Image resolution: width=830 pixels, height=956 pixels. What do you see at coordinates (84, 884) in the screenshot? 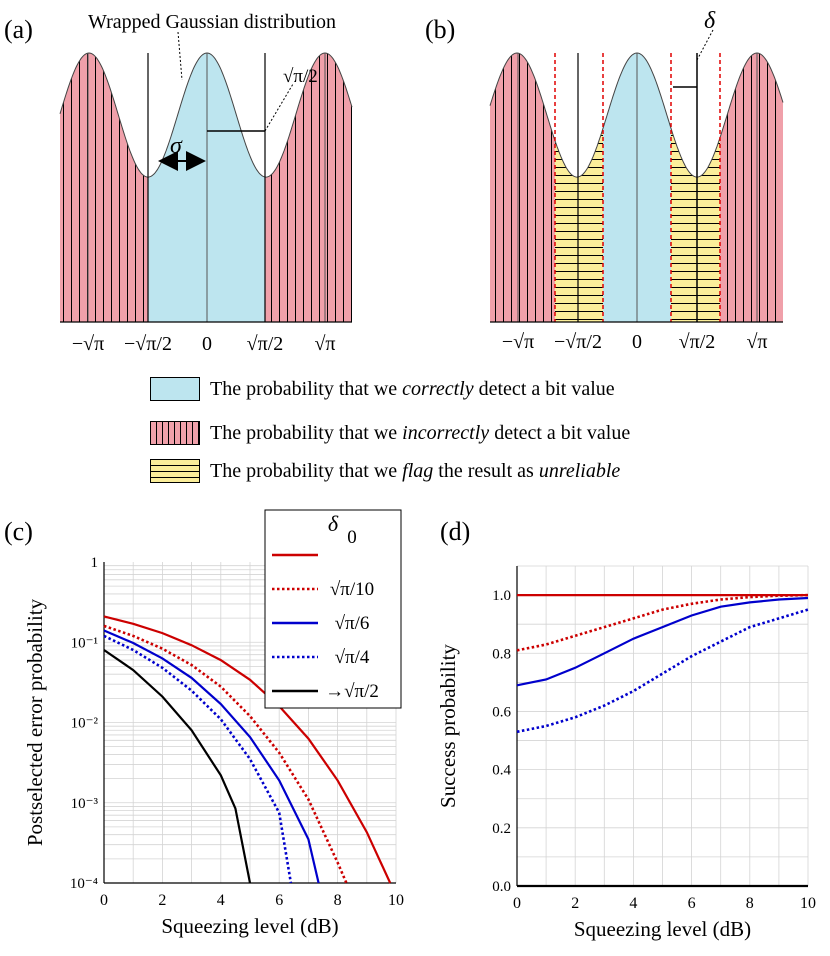
I see `y-tick-label: 10⁻⁴` at bounding box center [84, 884].